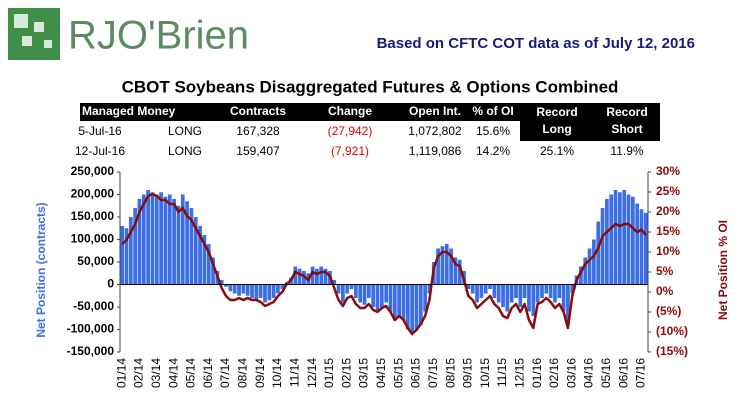  I want to click on table-cell: 5-Jul-16, so click(100, 131).